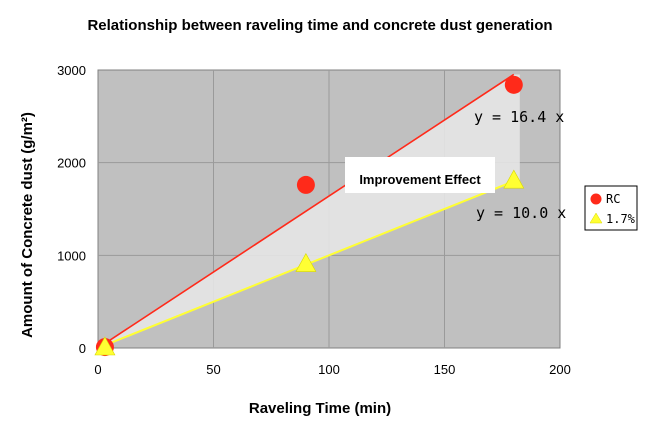 The width and height of the screenshot is (650, 440). Describe the element at coordinates (621, 219) in the screenshot. I see `legend-rate-label: 1.7%` at that location.